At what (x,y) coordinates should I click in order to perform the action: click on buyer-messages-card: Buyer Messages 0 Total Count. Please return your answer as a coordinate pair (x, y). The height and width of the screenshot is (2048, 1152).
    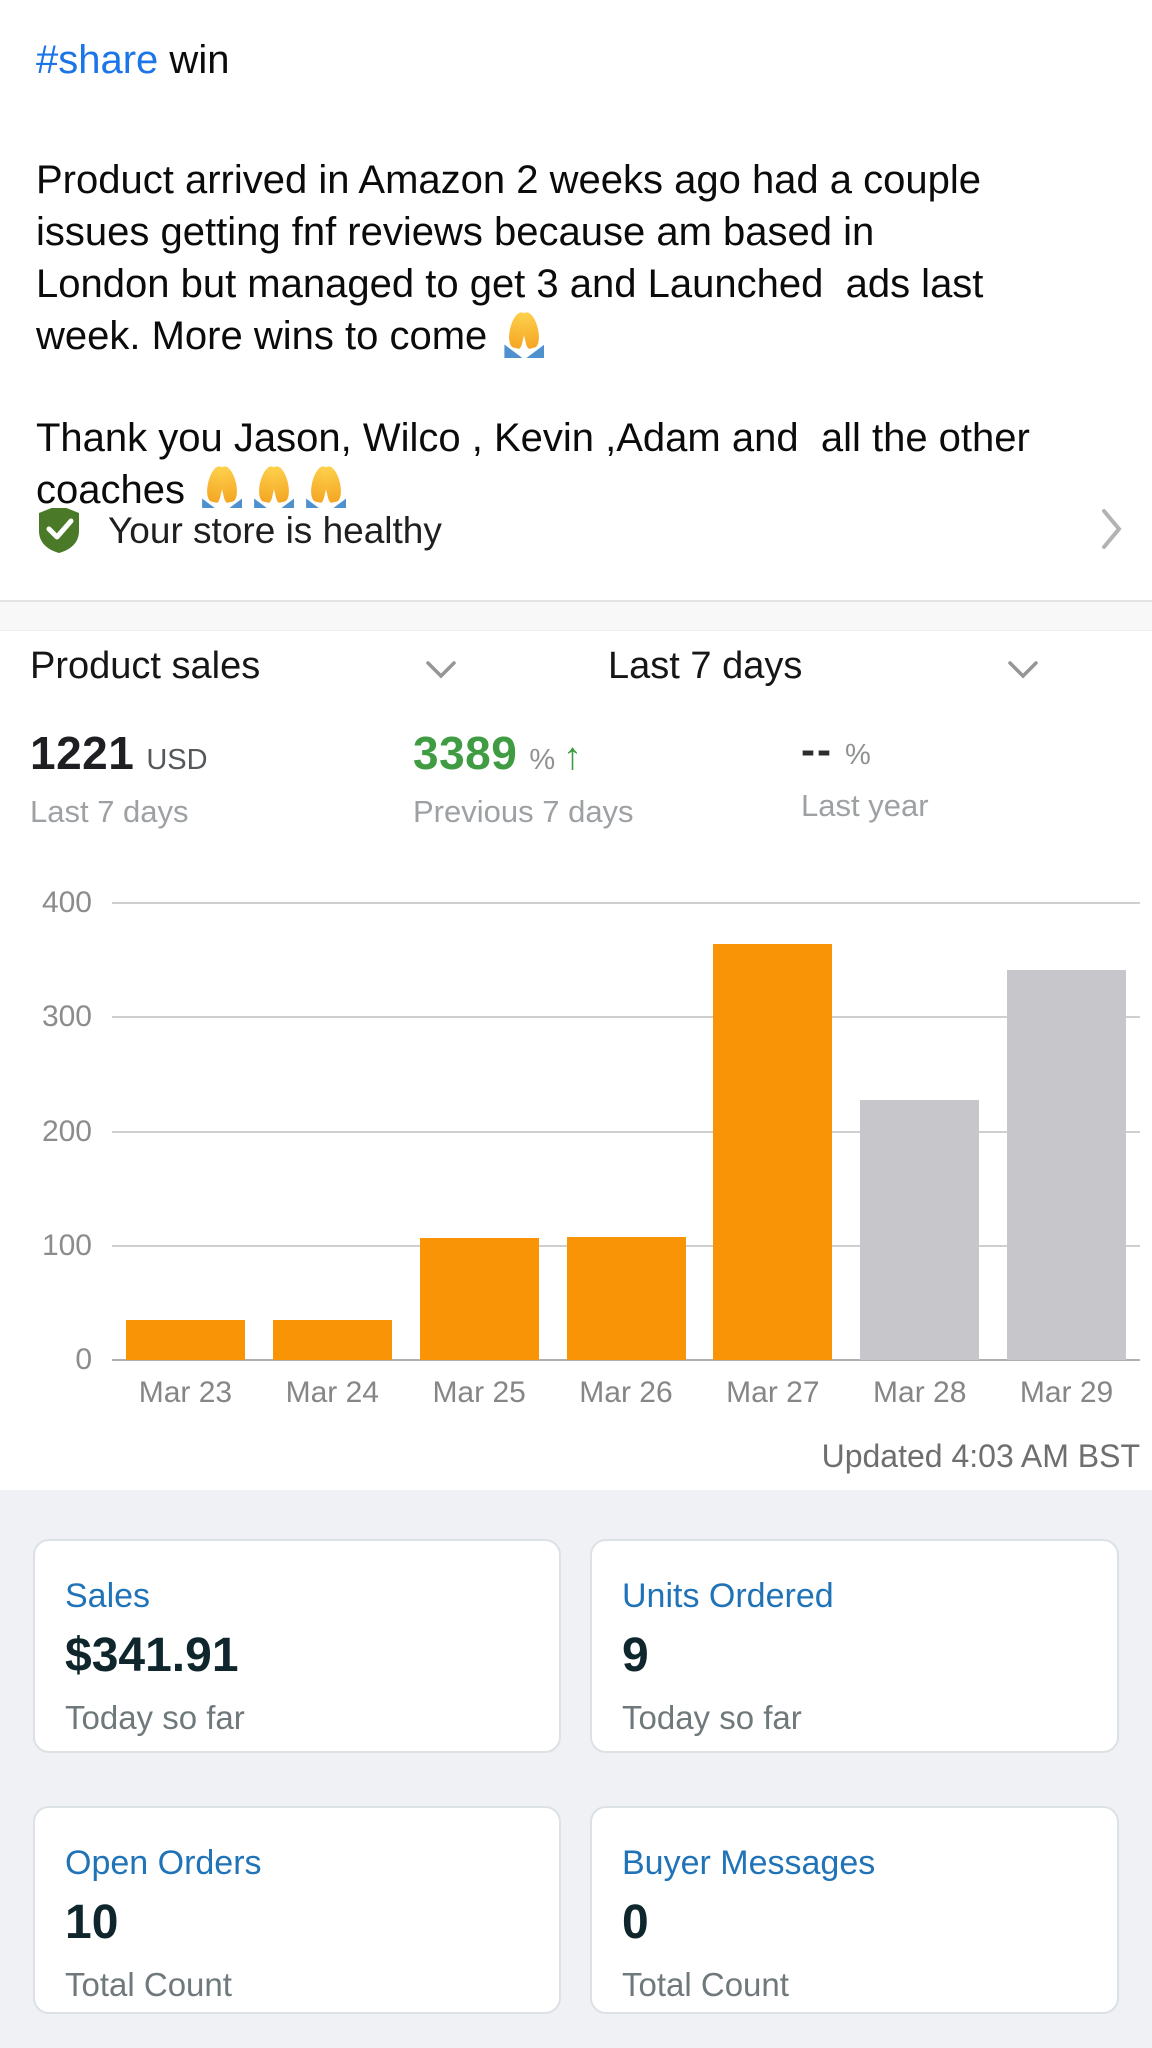
    Looking at the image, I should click on (854, 1910).